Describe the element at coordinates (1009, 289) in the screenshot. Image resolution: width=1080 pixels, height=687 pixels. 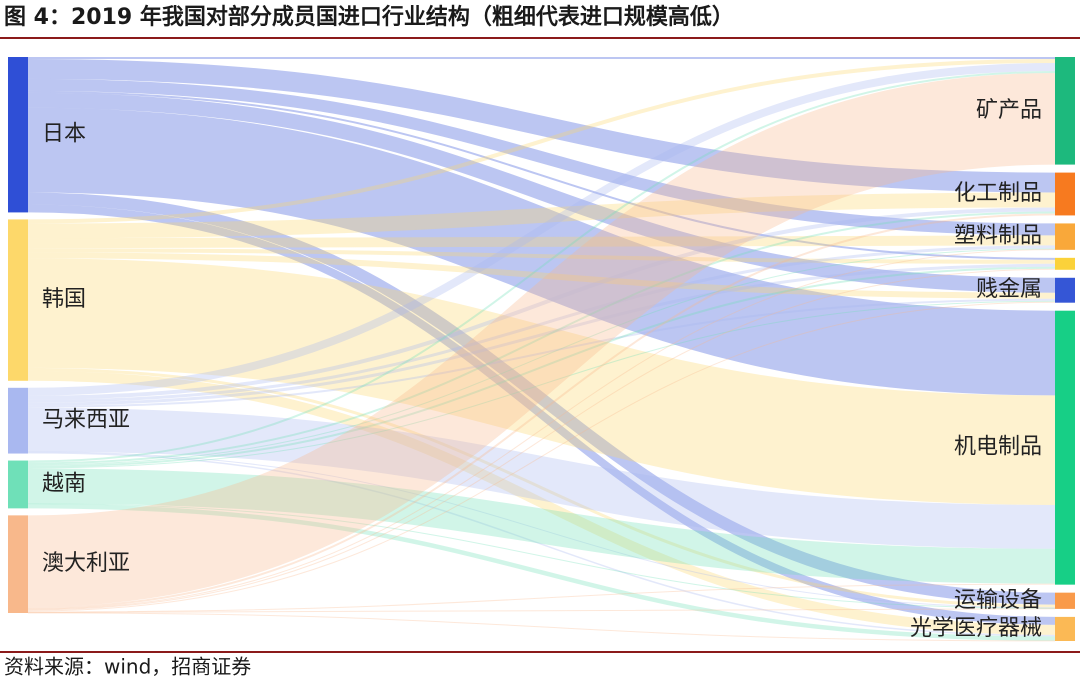
I see `target-label: 贱金属` at that location.